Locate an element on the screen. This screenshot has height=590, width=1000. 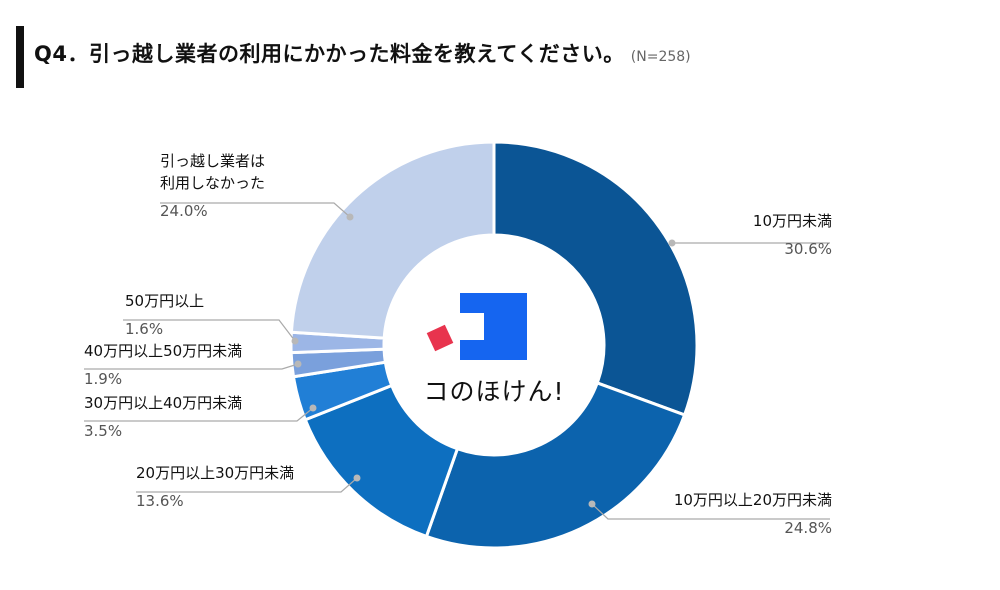
title-accent-bar is located at coordinates (20, 57).